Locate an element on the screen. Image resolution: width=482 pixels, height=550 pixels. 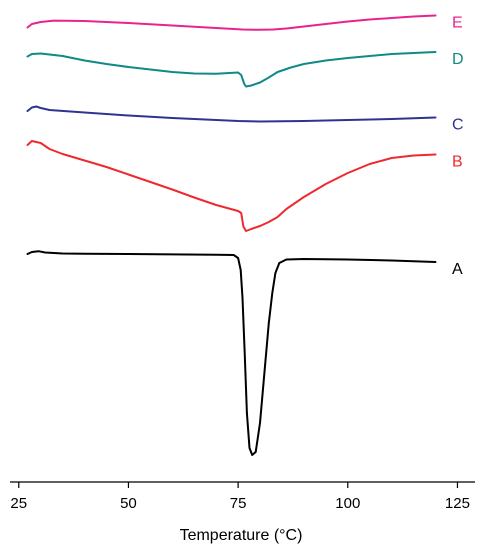
series-label-e: E is located at coordinates (457, 23).